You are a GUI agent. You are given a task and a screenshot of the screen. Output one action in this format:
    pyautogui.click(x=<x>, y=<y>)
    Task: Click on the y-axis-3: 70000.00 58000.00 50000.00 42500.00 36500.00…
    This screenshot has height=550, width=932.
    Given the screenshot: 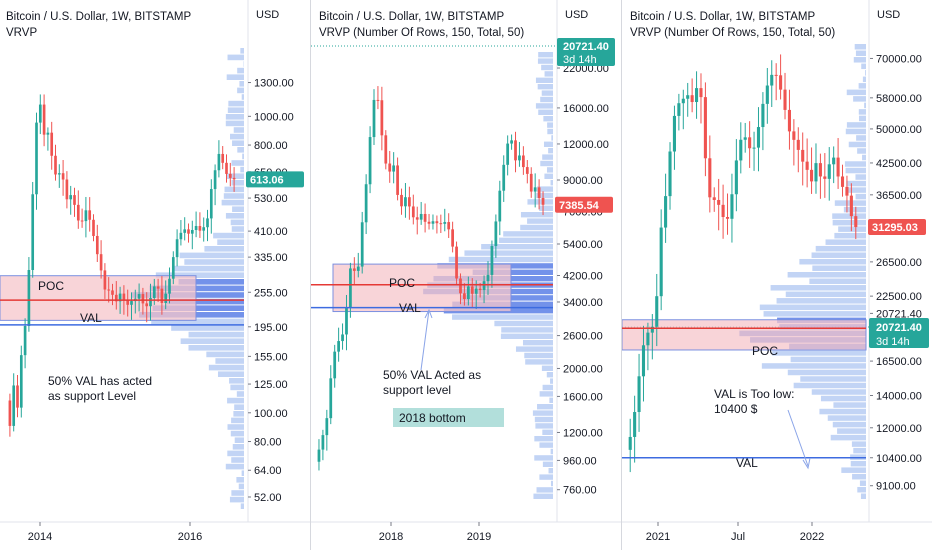 What is the action you would take?
    pyautogui.click(x=896, y=273)
    